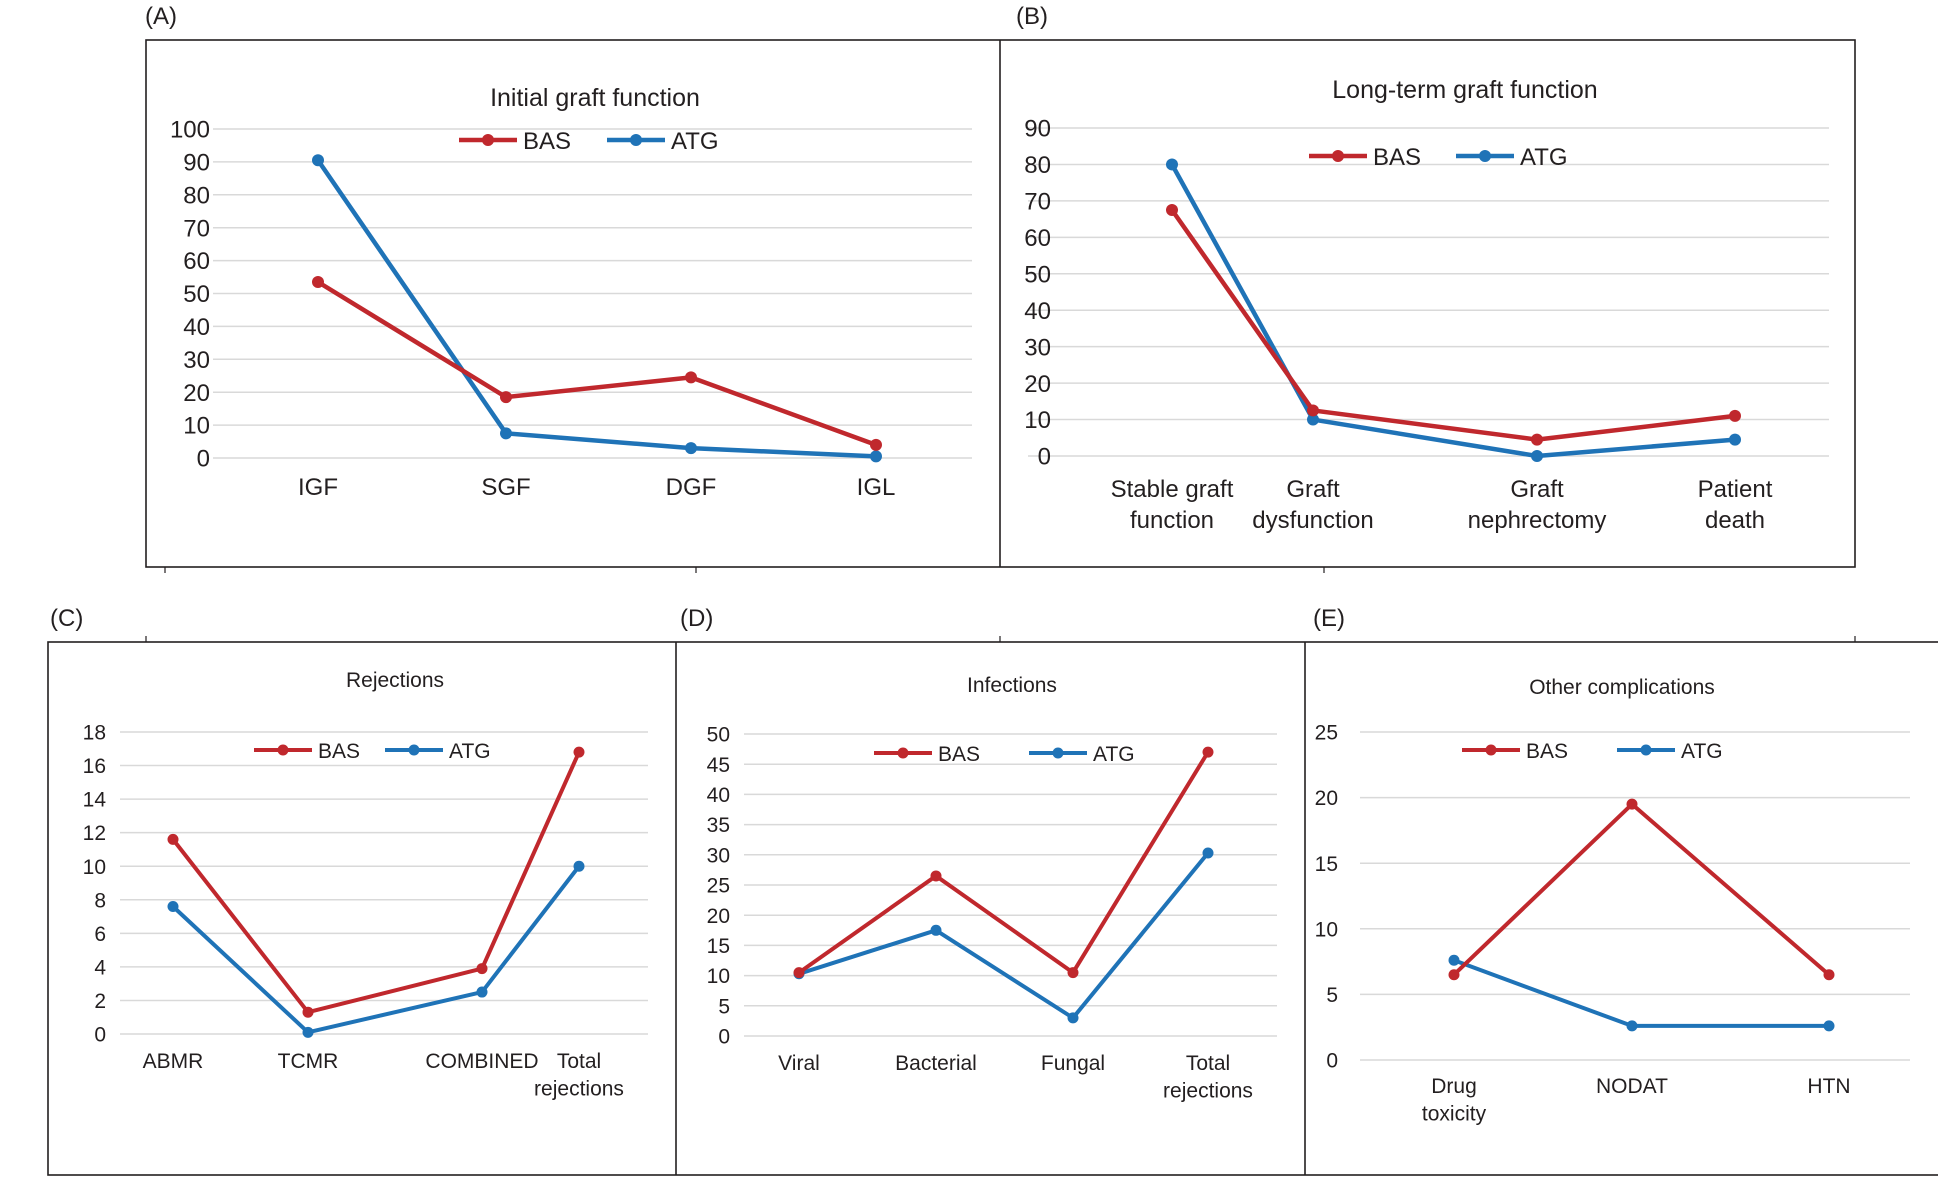 The image size is (1938, 1177). Describe the element at coordinates (1464, 90) in the screenshot. I see `chart-title: Long-term graft function` at that location.